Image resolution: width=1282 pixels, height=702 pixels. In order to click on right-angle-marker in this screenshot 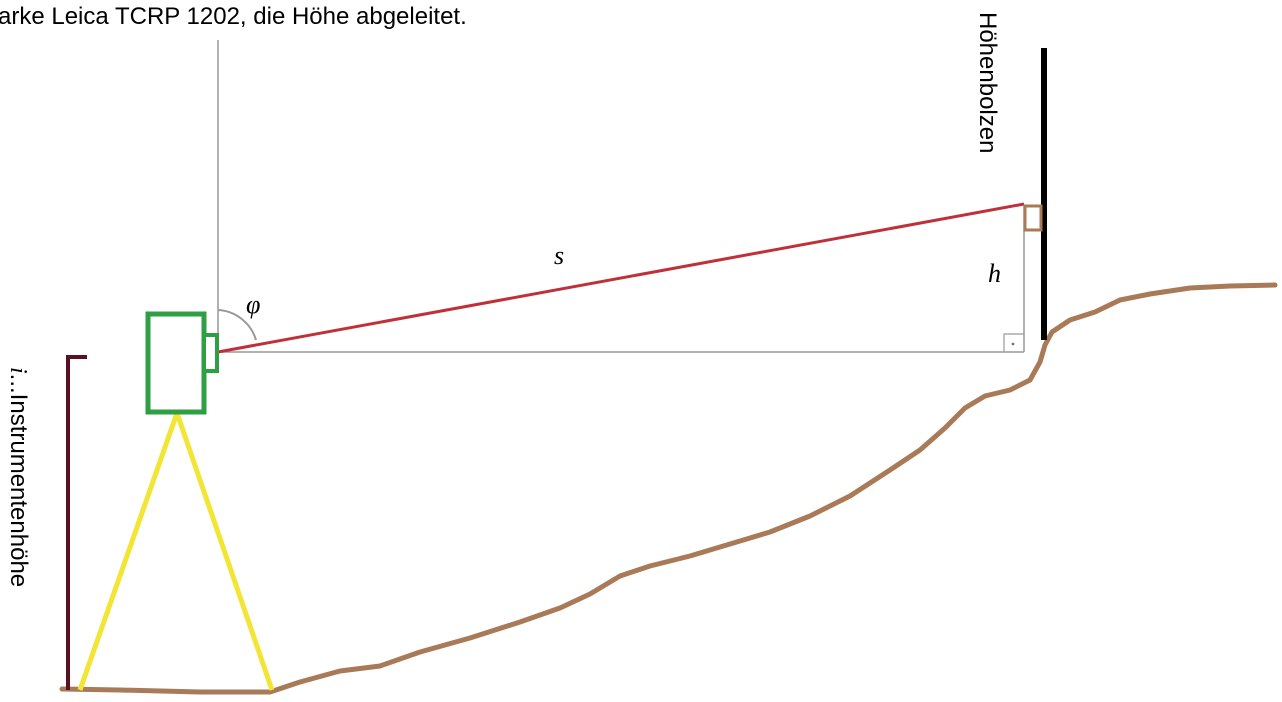, I will do `click(1013, 342)`.